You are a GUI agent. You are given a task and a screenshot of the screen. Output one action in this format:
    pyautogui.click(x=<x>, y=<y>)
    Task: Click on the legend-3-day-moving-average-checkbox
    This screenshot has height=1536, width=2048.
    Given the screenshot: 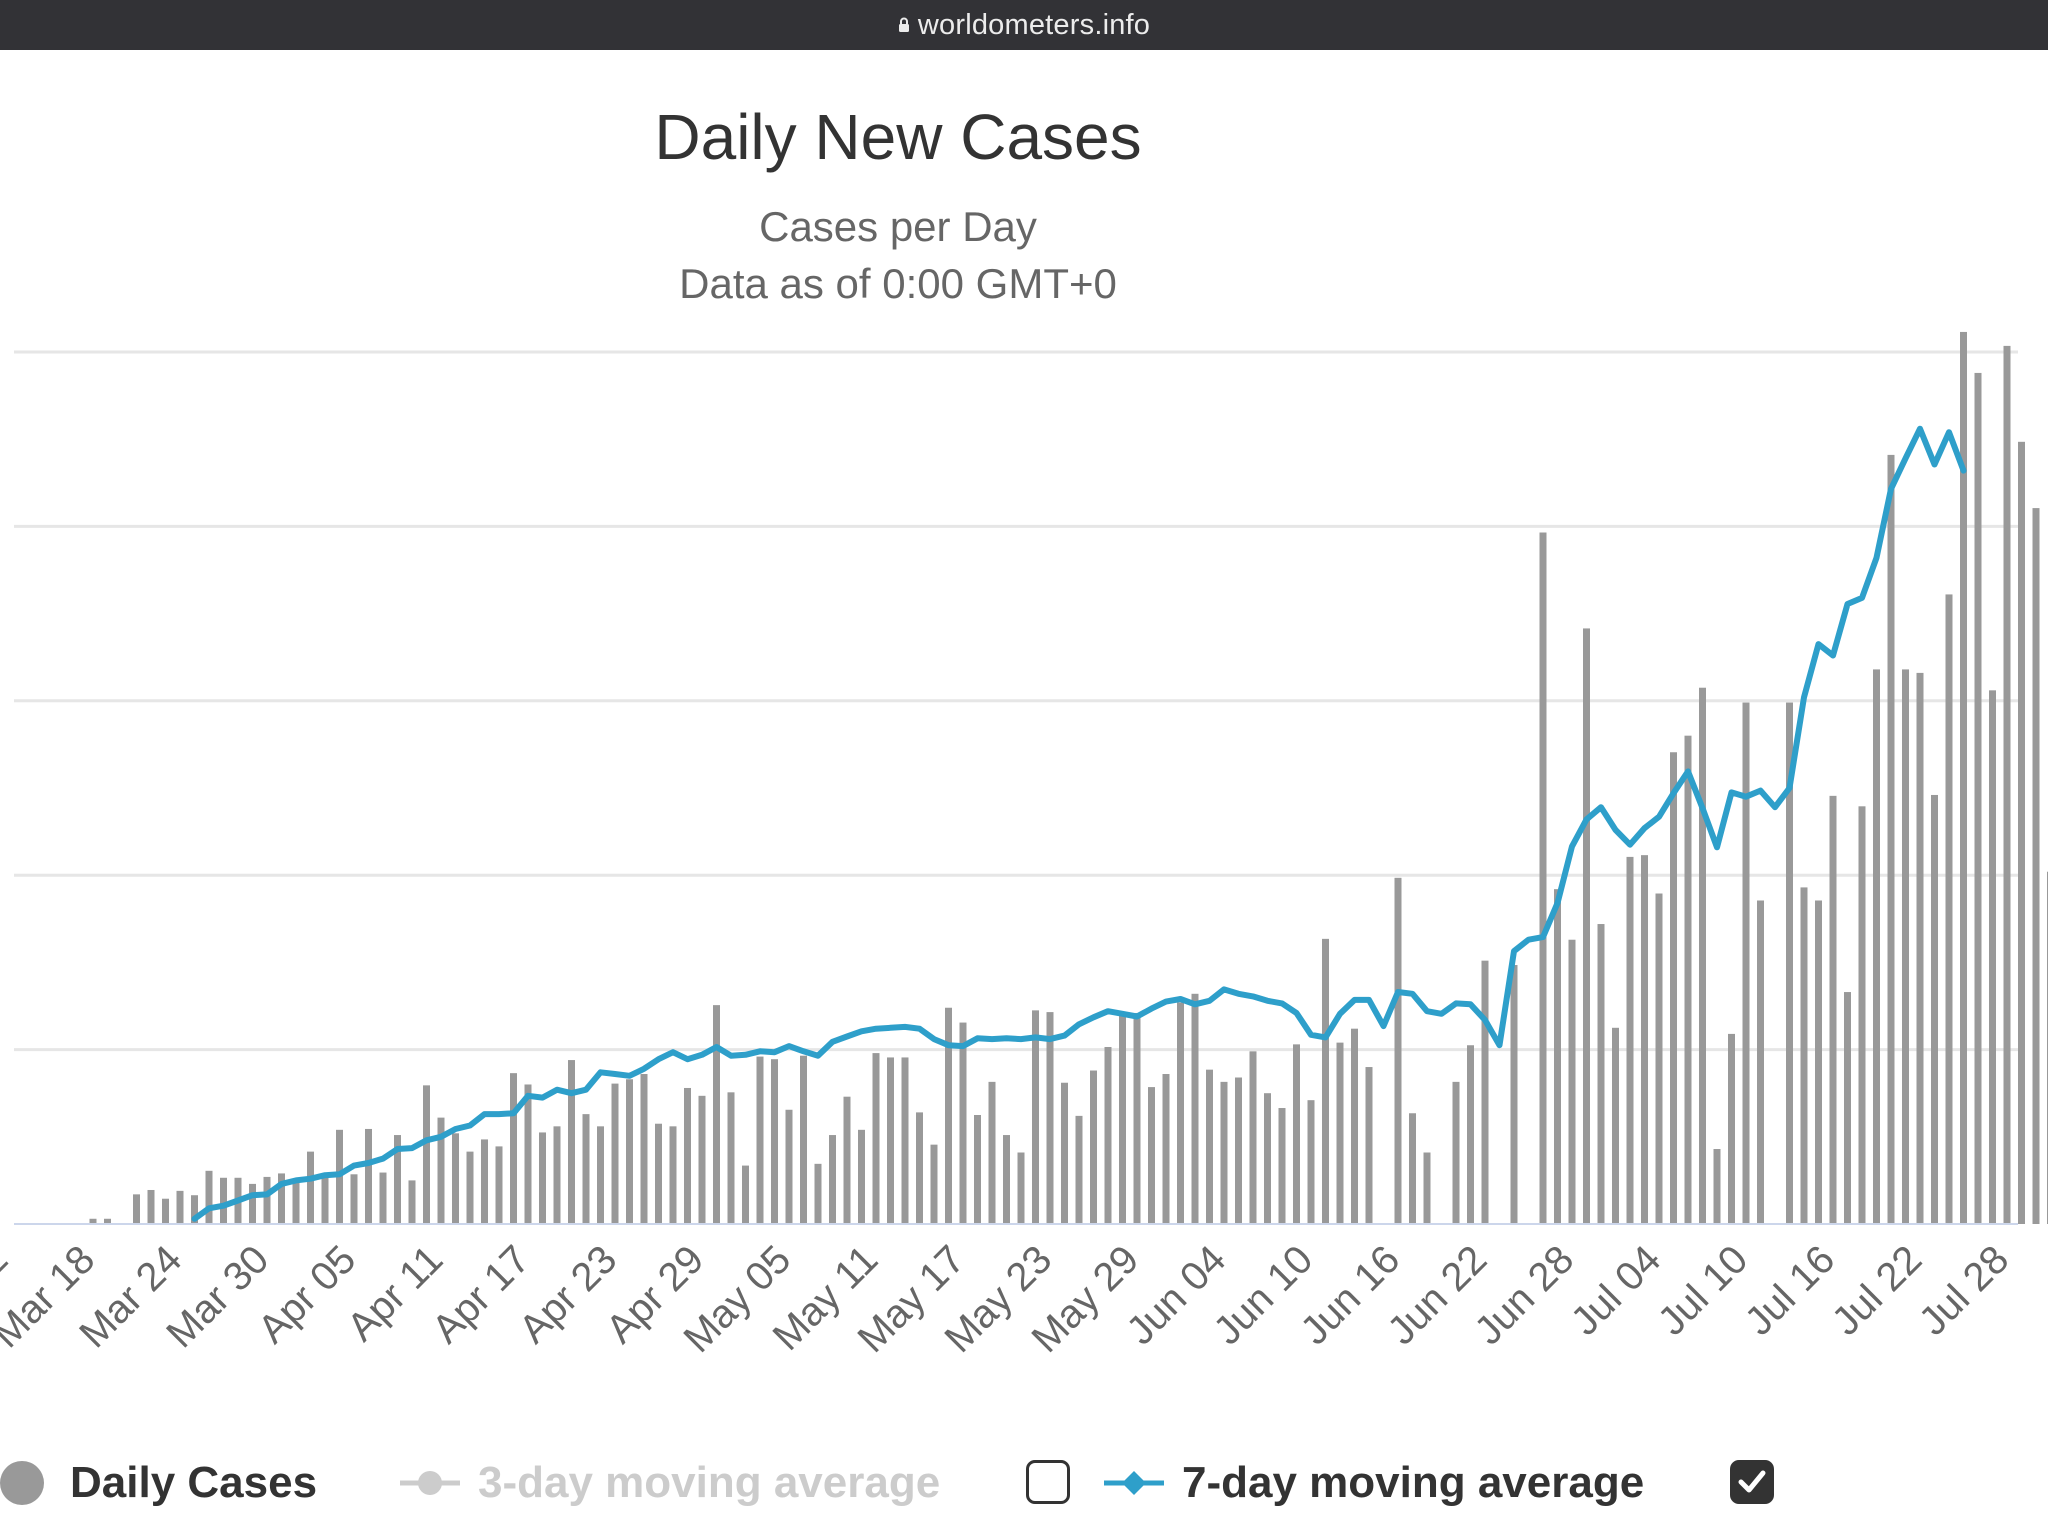 What is the action you would take?
    pyautogui.click(x=1048, y=1482)
    